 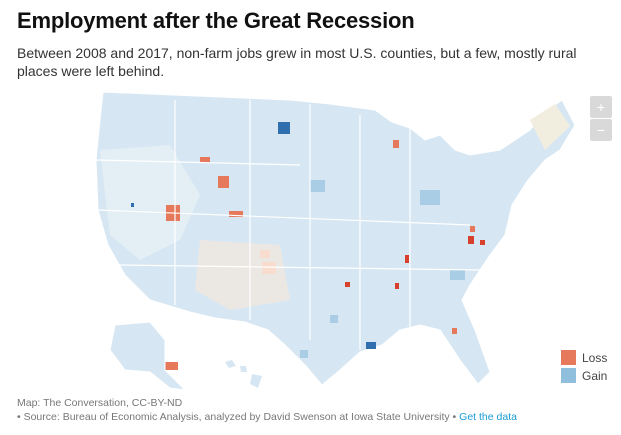 I want to click on legend: Loss Gain, so click(x=584, y=368).